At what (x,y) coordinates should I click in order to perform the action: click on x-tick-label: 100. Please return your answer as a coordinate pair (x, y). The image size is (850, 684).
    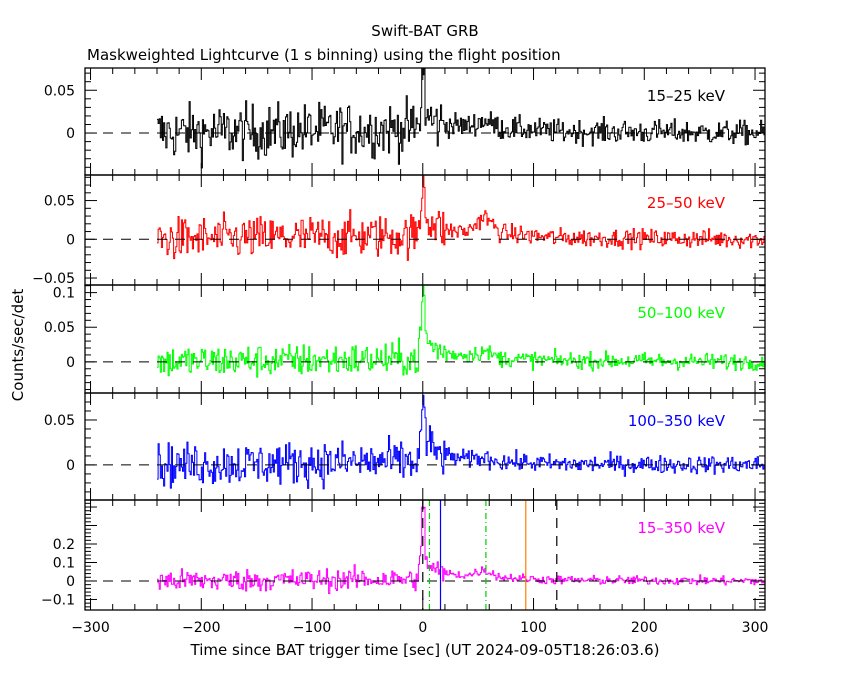
    Looking at the image, I should click on (533, 628).